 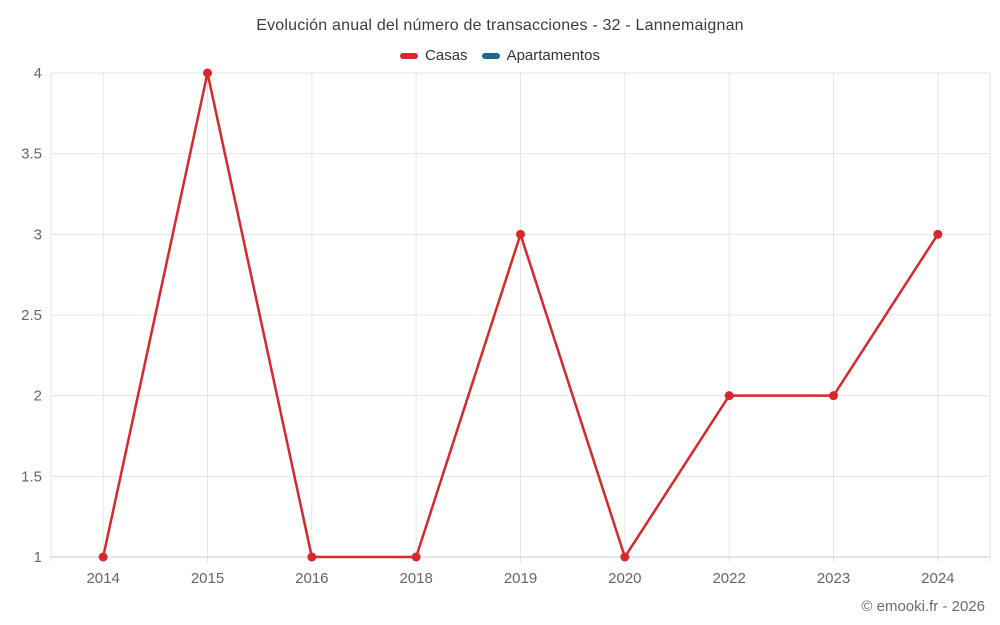 I want to click on y-axis-tick-label: 4, so click(x=38, y=73).